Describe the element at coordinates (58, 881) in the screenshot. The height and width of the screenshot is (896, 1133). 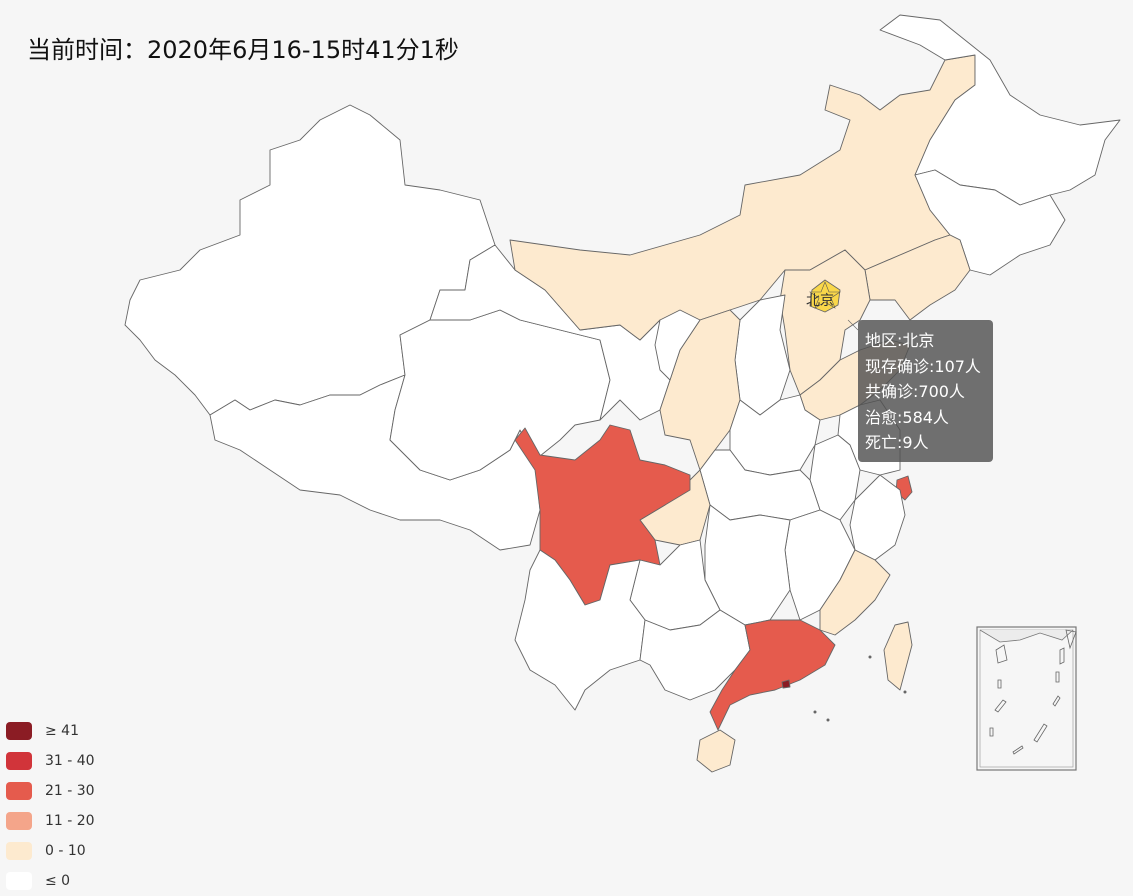
I see `legend-label: ≤ 0` at that location.